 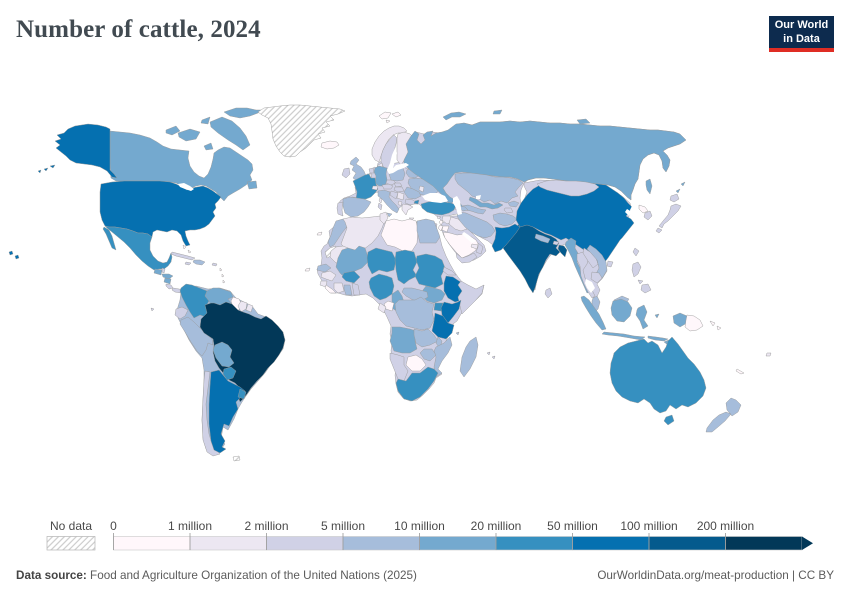 What do you see at coordinates (113, 526) in the screenshot?
I see `svg-text: 0` at bounding box center [113, 526].